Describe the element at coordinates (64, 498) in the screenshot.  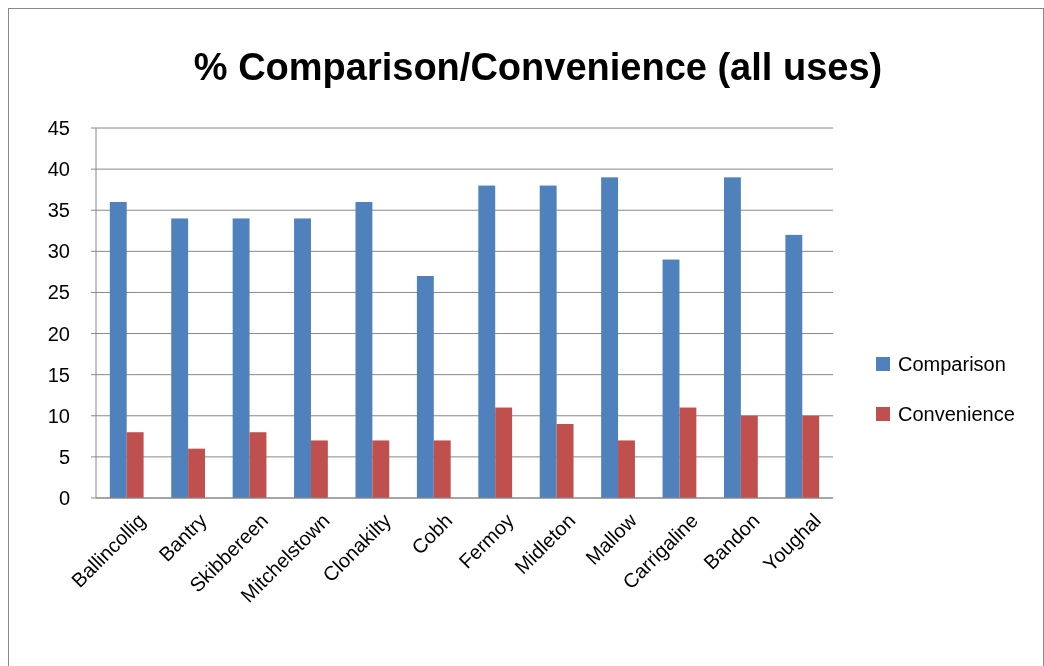
I see `y-tick-label: 0` at that location.